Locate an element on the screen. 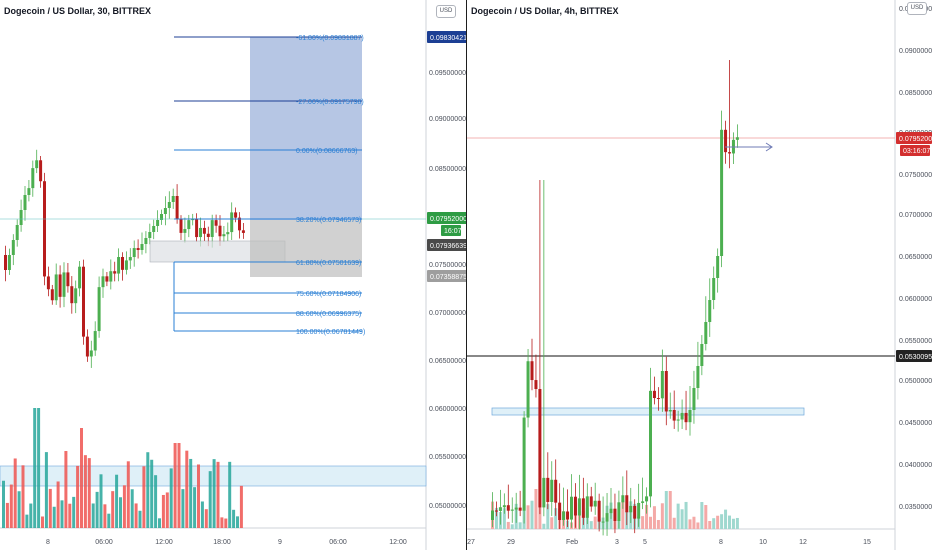 The image size is (932, 550). left-currency-button: USD is located at coordinates (446, 11).